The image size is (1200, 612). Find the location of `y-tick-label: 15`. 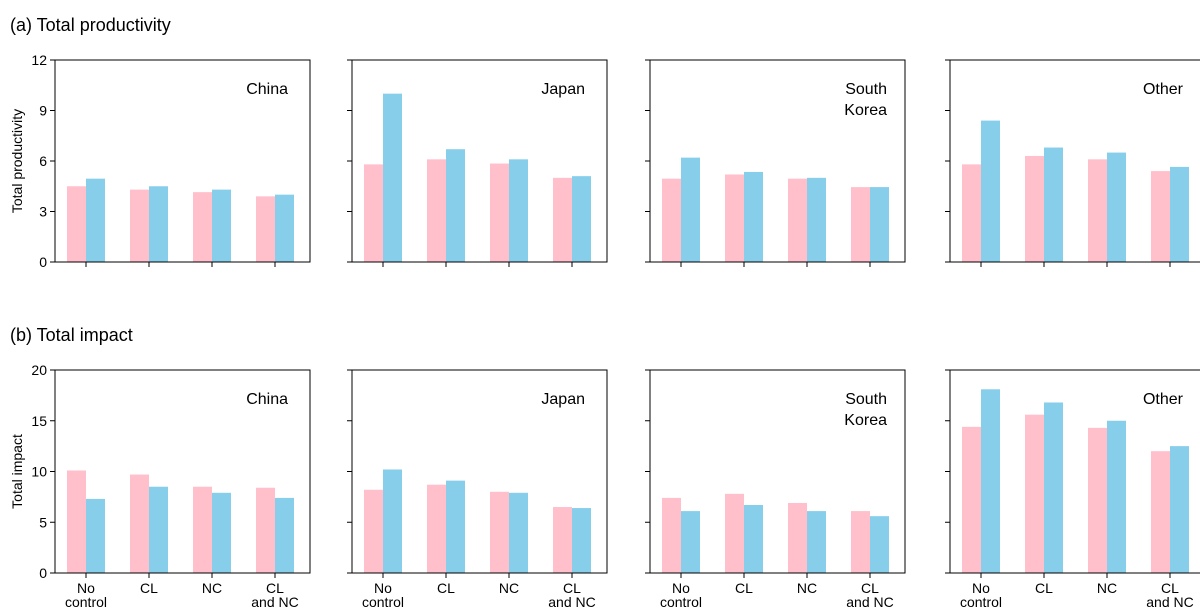

y-tick-label: 15 is located at coordinates (39, 421).